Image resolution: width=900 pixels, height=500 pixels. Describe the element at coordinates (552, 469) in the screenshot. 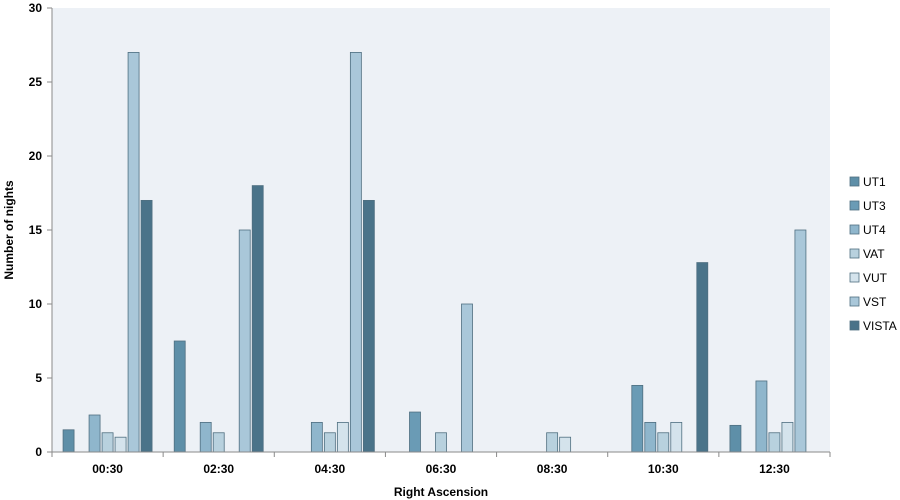

I see `x-tick-label: 08:30` at that location.